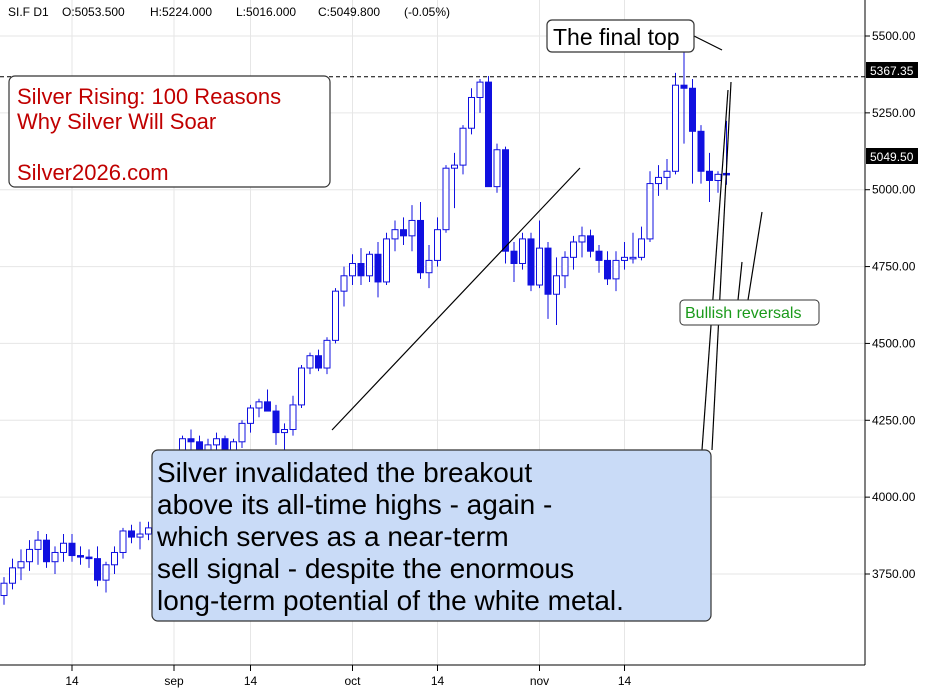  What do you see at coordinates (354, 504) in the screenshot?
I see `main-callout-line-2: above its all-time highs - again -` at bounding box center [354, 504].